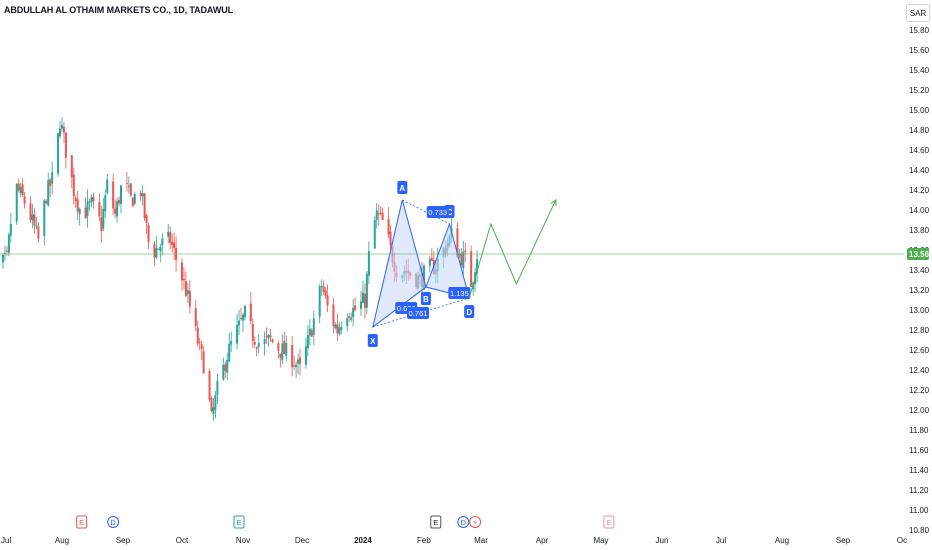 The width and height of the screenshot is (932, 550). I want to click on split-event-marker: ⚡, so click(475, 522).